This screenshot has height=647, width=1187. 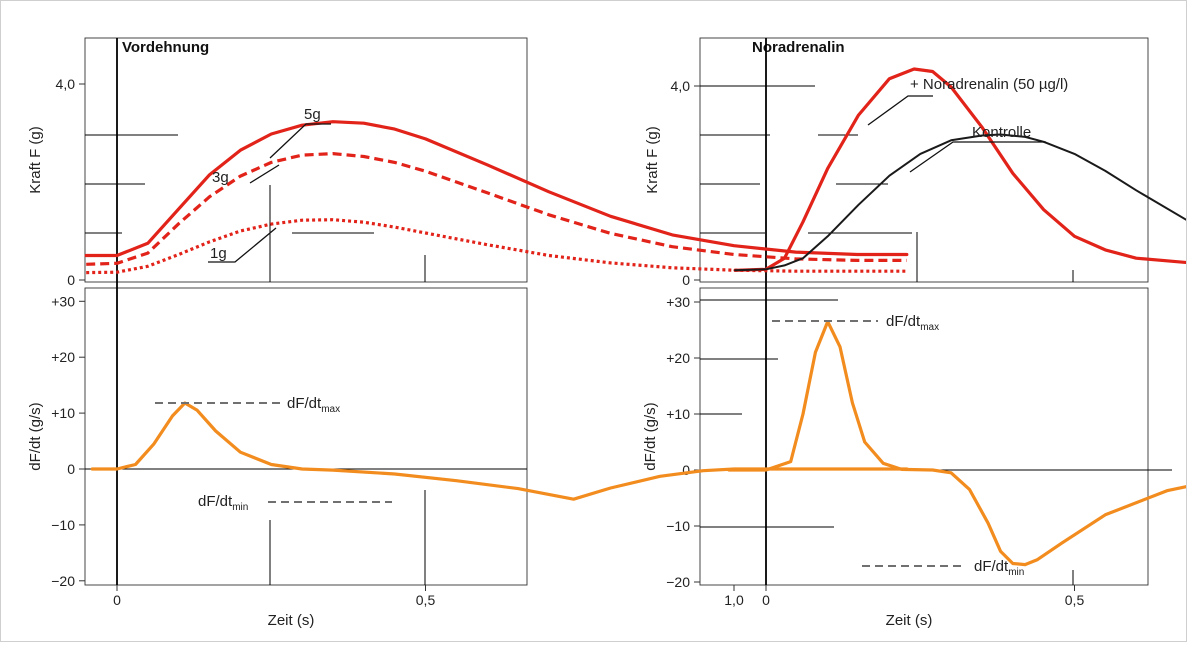 What do you see at coordinates (218, 253) in the screenshot?
I see `series-label-1g: 1g` at bounding box center [218, 253].